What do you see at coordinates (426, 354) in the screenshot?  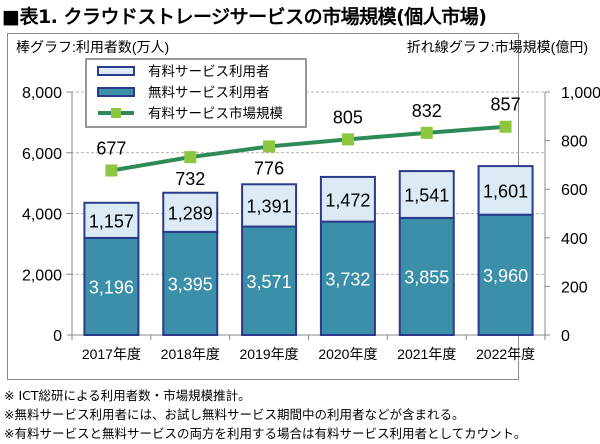 I see `x-tick-label: 2021年度` at bounding box center [426, 354].